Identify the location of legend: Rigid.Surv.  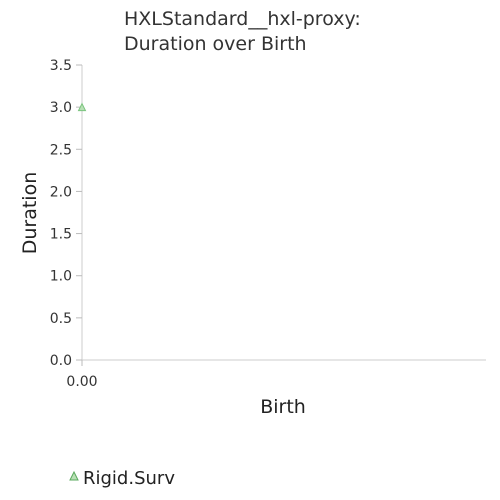
(122, 478).